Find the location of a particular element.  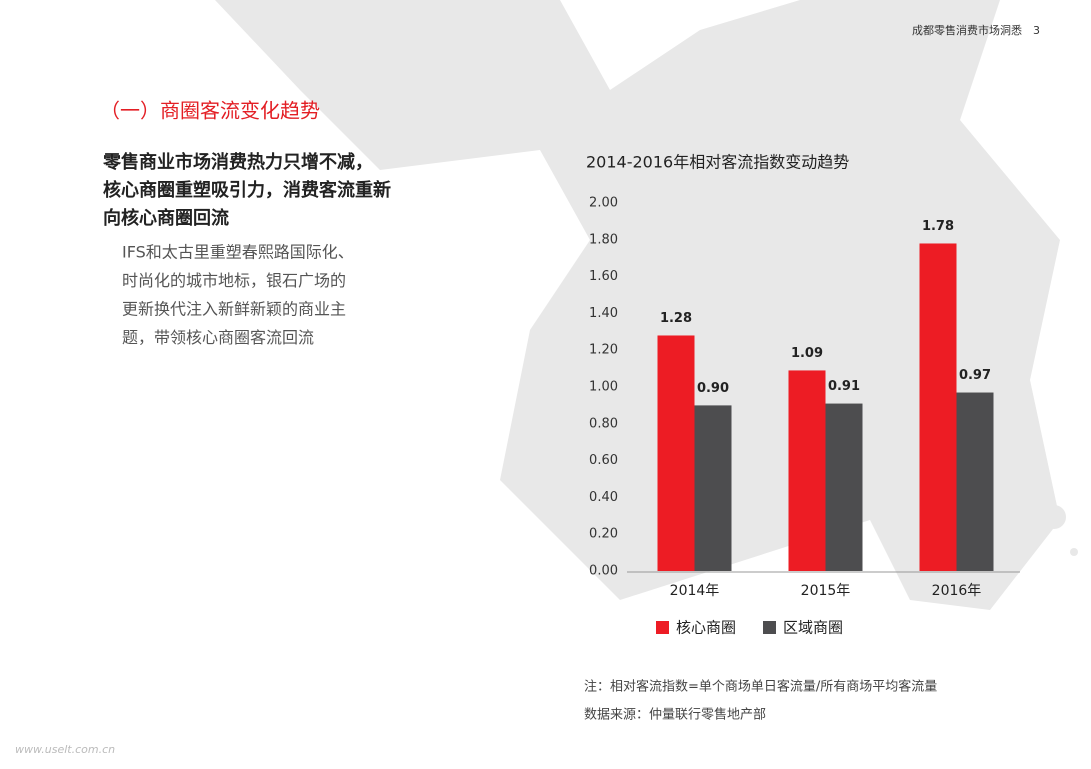

data-label: 0.91 is located at coordinates (844, 386).